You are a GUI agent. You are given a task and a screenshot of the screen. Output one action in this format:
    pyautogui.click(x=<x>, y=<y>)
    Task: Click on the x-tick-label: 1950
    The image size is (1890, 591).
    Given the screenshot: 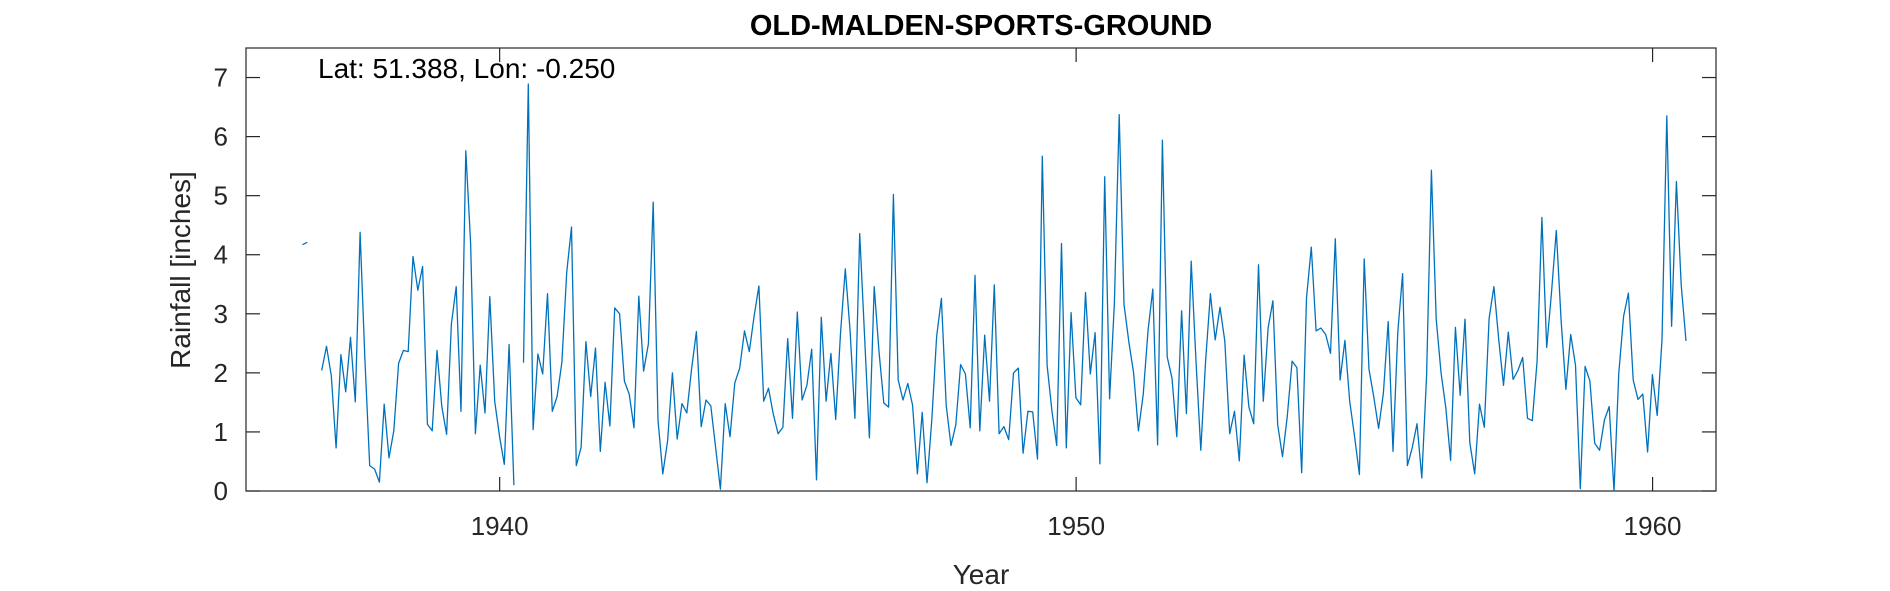 What is the action you would take?
    pyautogui.click(x=1076, y=526)
    